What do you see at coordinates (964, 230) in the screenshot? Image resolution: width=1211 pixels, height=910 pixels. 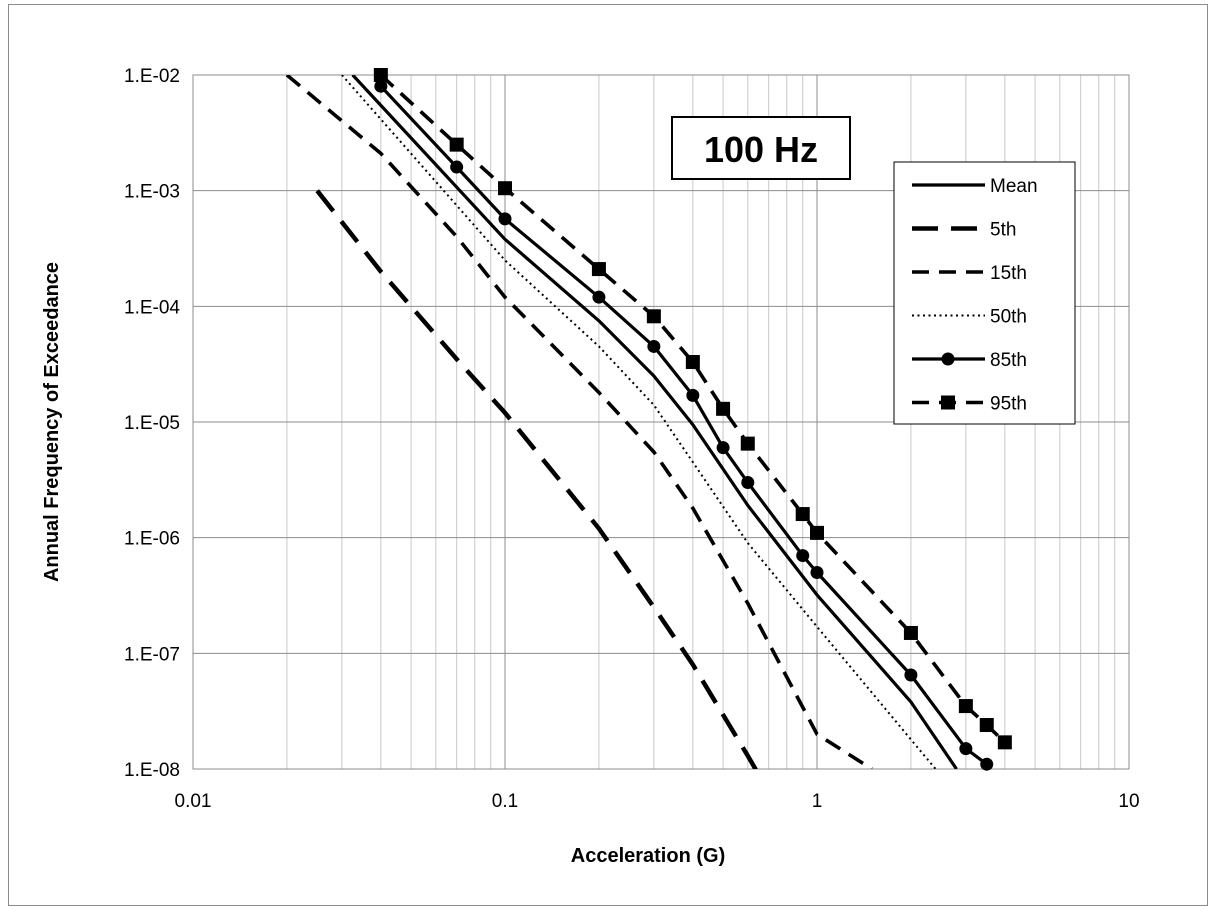 I see `legend-item-5th: 5th` at bounding box center [964, 230].